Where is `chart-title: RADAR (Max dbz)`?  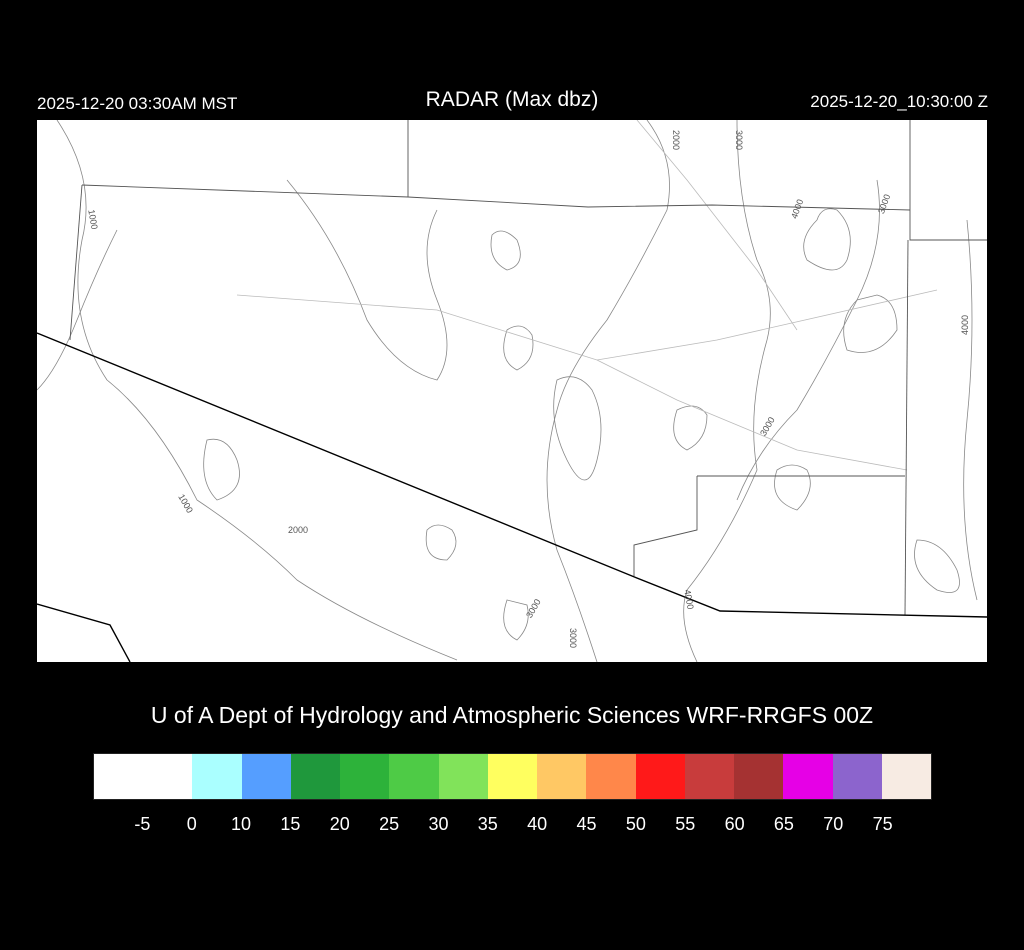 chart-title: RADAR (Max dbz) is located at coordinates (512, 99).